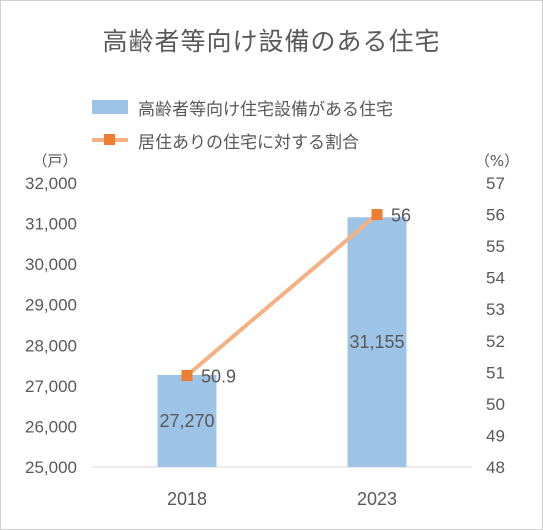 The height and width of the screenshot is (530, 543). What do you see at coordinates (495, 183) in the screenshot?
I see `y-right-tick-label: 57` at bounding box center [495, 183].